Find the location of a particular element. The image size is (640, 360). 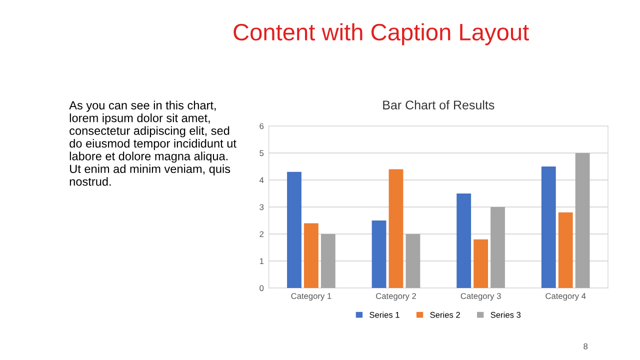

y-tick-label: 4 is located at coordinates (261, 180).